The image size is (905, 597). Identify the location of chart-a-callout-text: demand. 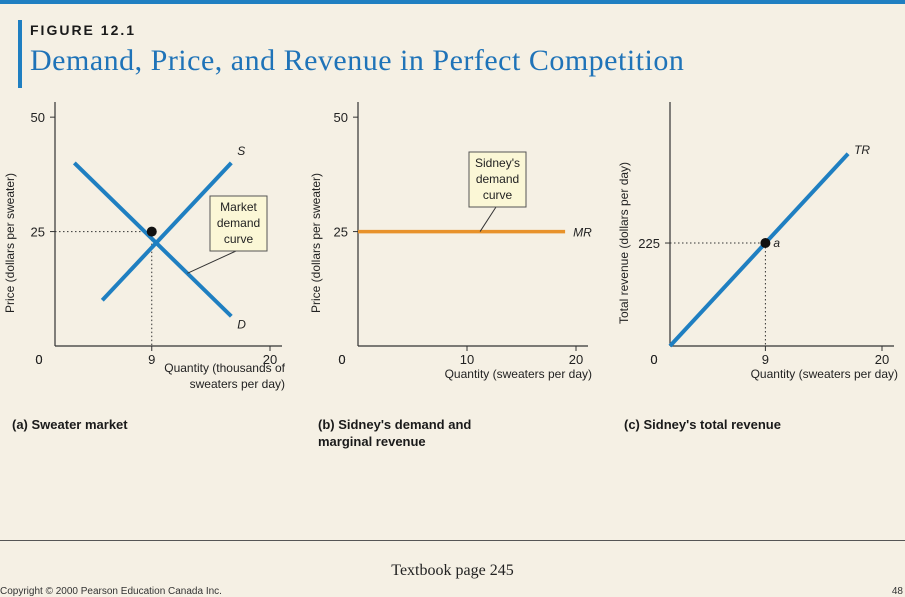
(238, 223).